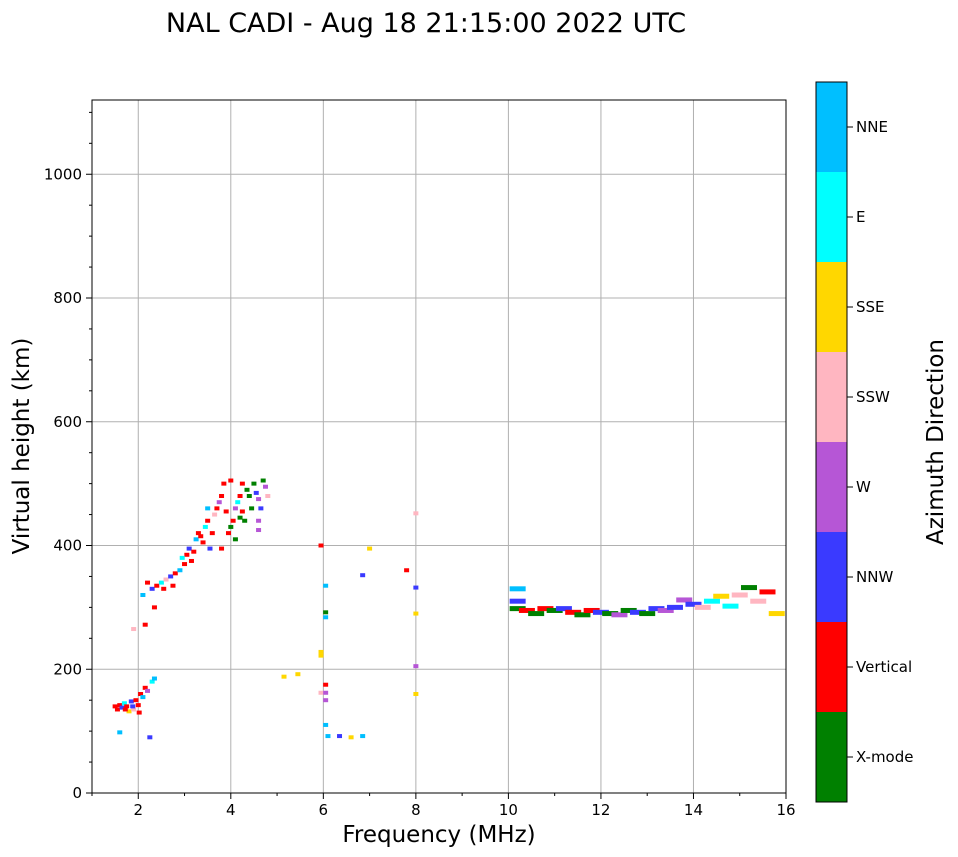  Describe the element at coordinates (874, 577) in the screenshot. I see `colorbar-tick-label: NNW` at that location.